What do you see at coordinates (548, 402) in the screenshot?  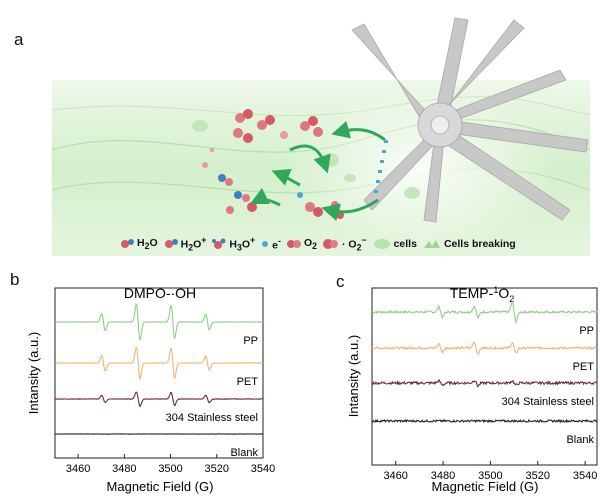 I see `panel-c-series-label: 304 Stainless steel` at bounding box center [548, 402].